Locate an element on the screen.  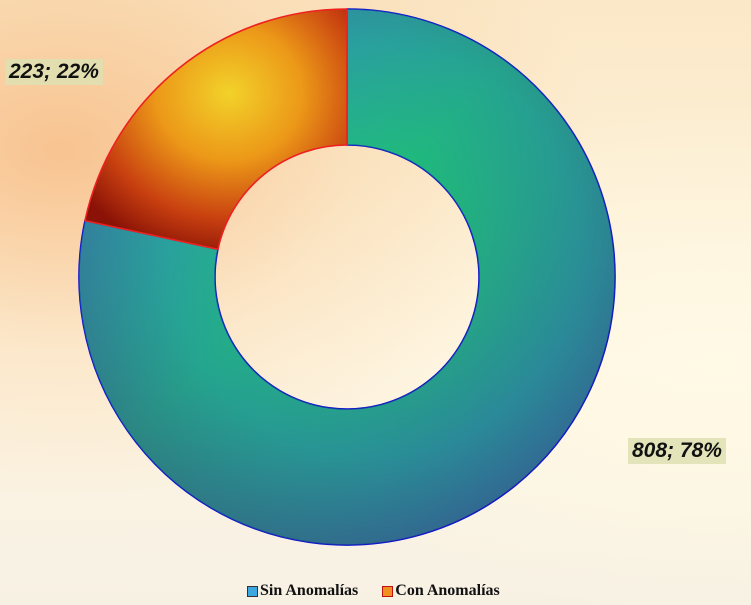
legend: Sin Anomalías Con Anomalías is located at coordinates (373, 591).